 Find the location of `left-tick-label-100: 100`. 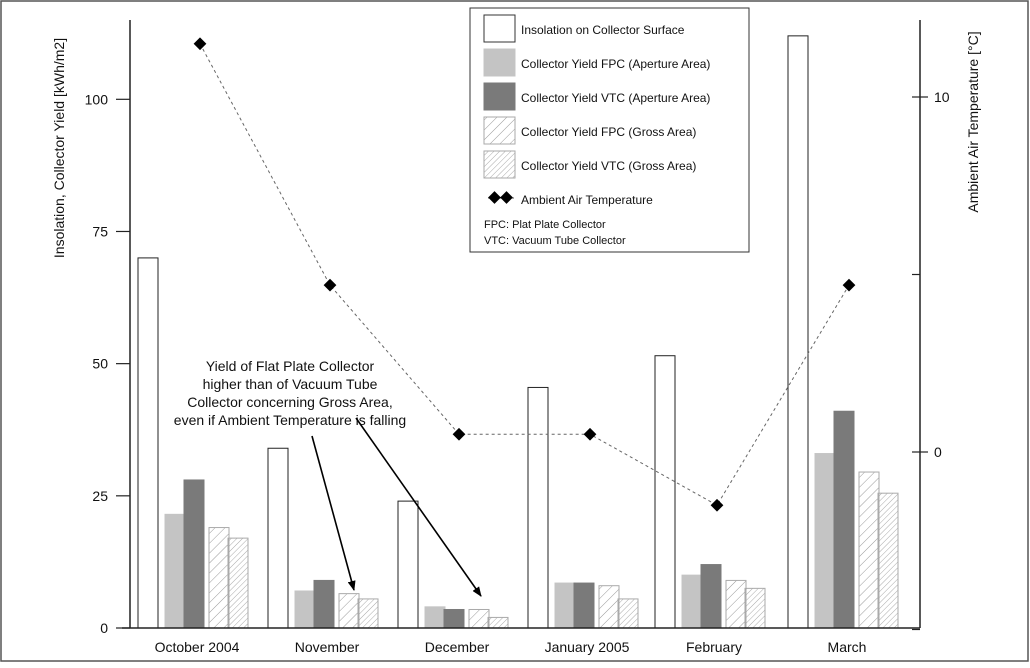

left-tick-label-100: 100 is located at coordinates (97, 99).